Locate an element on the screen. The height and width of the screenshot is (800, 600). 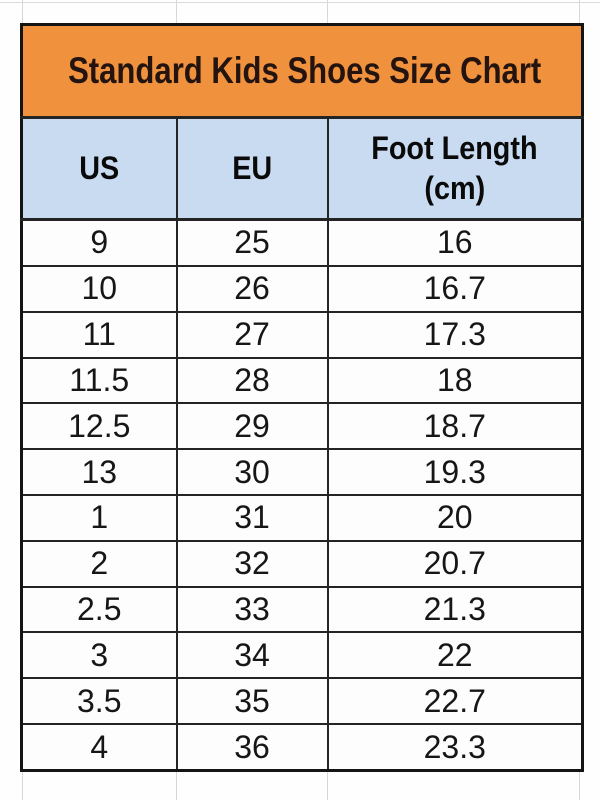
table-row: 10 26 16.7 is located at coordinates (302, 288).